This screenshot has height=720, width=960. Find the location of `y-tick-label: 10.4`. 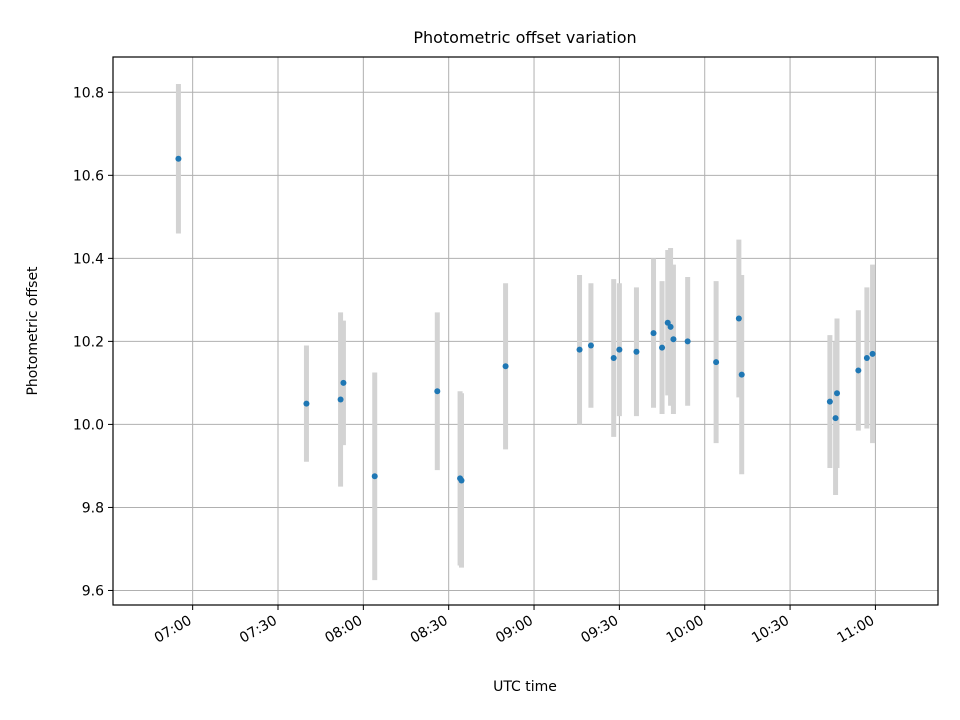

y-tick-label: 10.4 is located at coordinates (88, 259).